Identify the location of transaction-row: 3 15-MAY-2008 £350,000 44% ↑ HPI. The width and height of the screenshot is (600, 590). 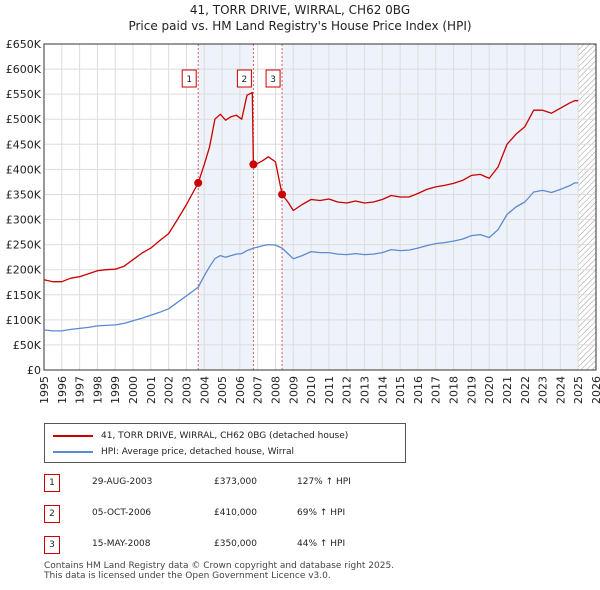
(209, 546).